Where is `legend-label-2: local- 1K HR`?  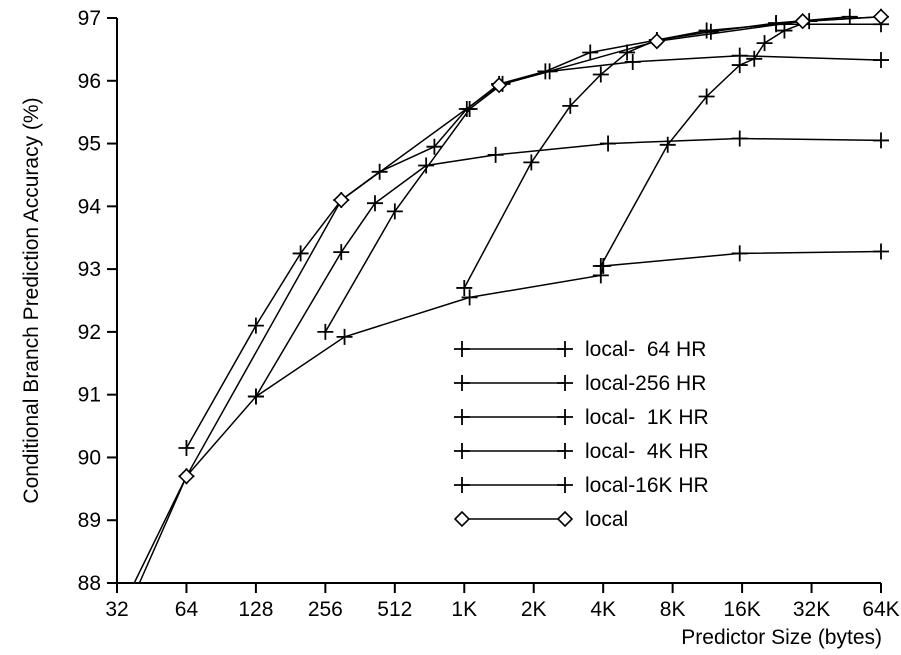 legend-label-2: local- 1K HR is located at coordinates (647, 417).